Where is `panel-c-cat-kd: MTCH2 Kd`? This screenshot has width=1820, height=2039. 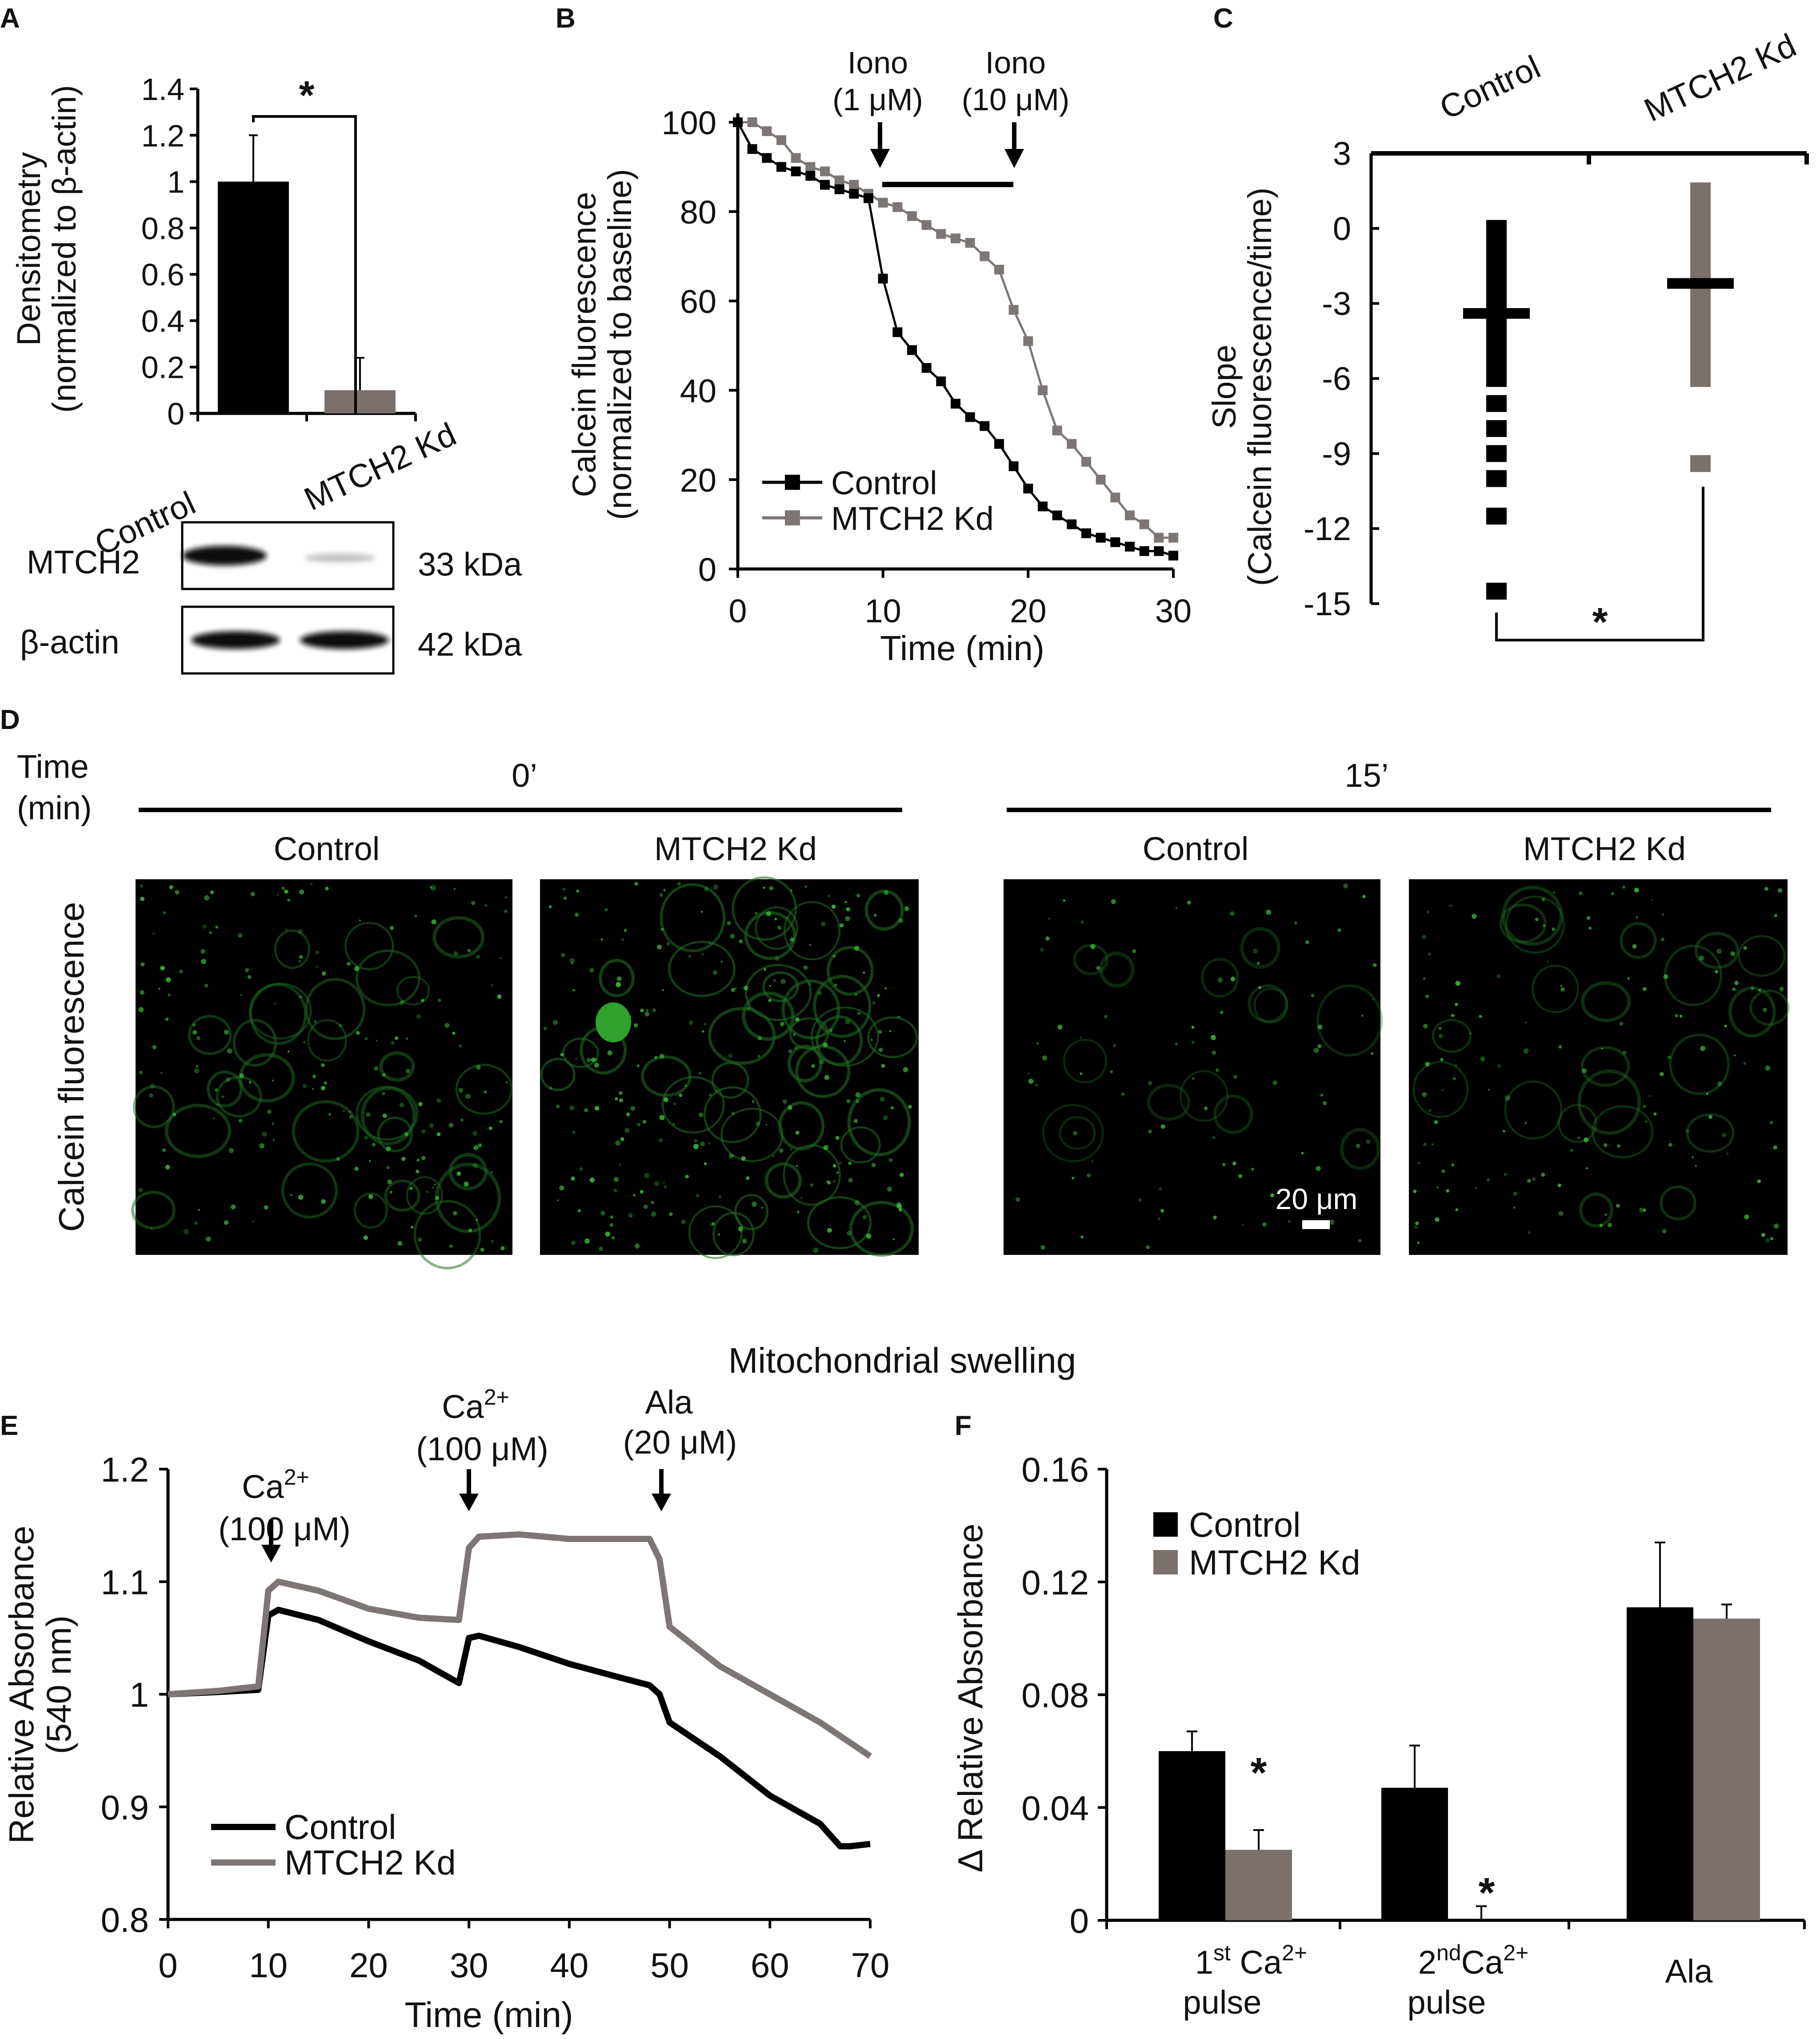
panel-c-cat-kd: MTCH2 Kd is located at coordinates (1720, 78).